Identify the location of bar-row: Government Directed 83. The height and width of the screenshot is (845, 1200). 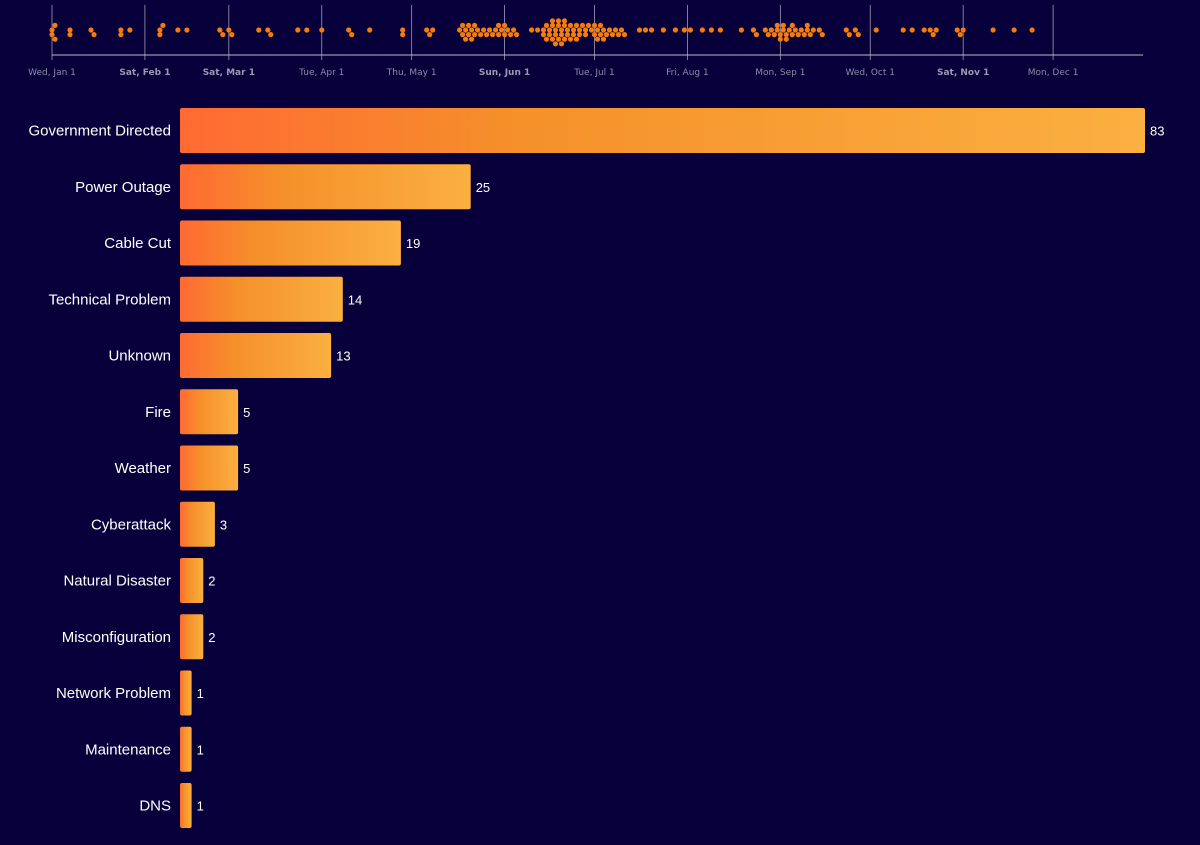
(596, 130).